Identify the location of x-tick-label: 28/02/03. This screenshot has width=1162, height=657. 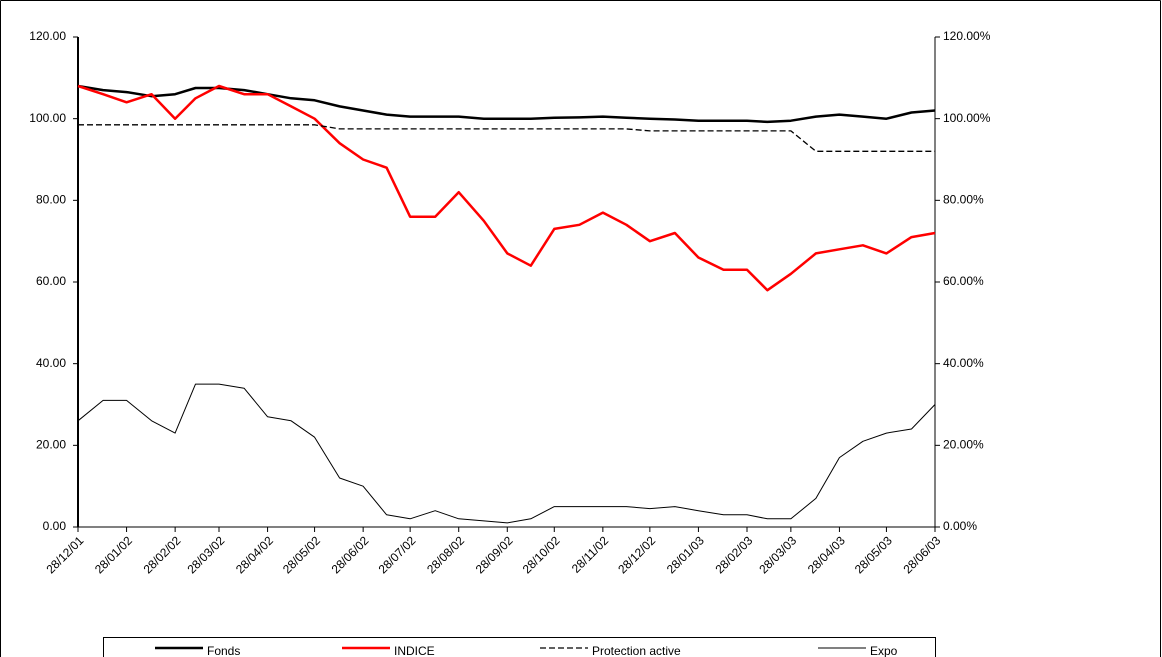
(733, 554).